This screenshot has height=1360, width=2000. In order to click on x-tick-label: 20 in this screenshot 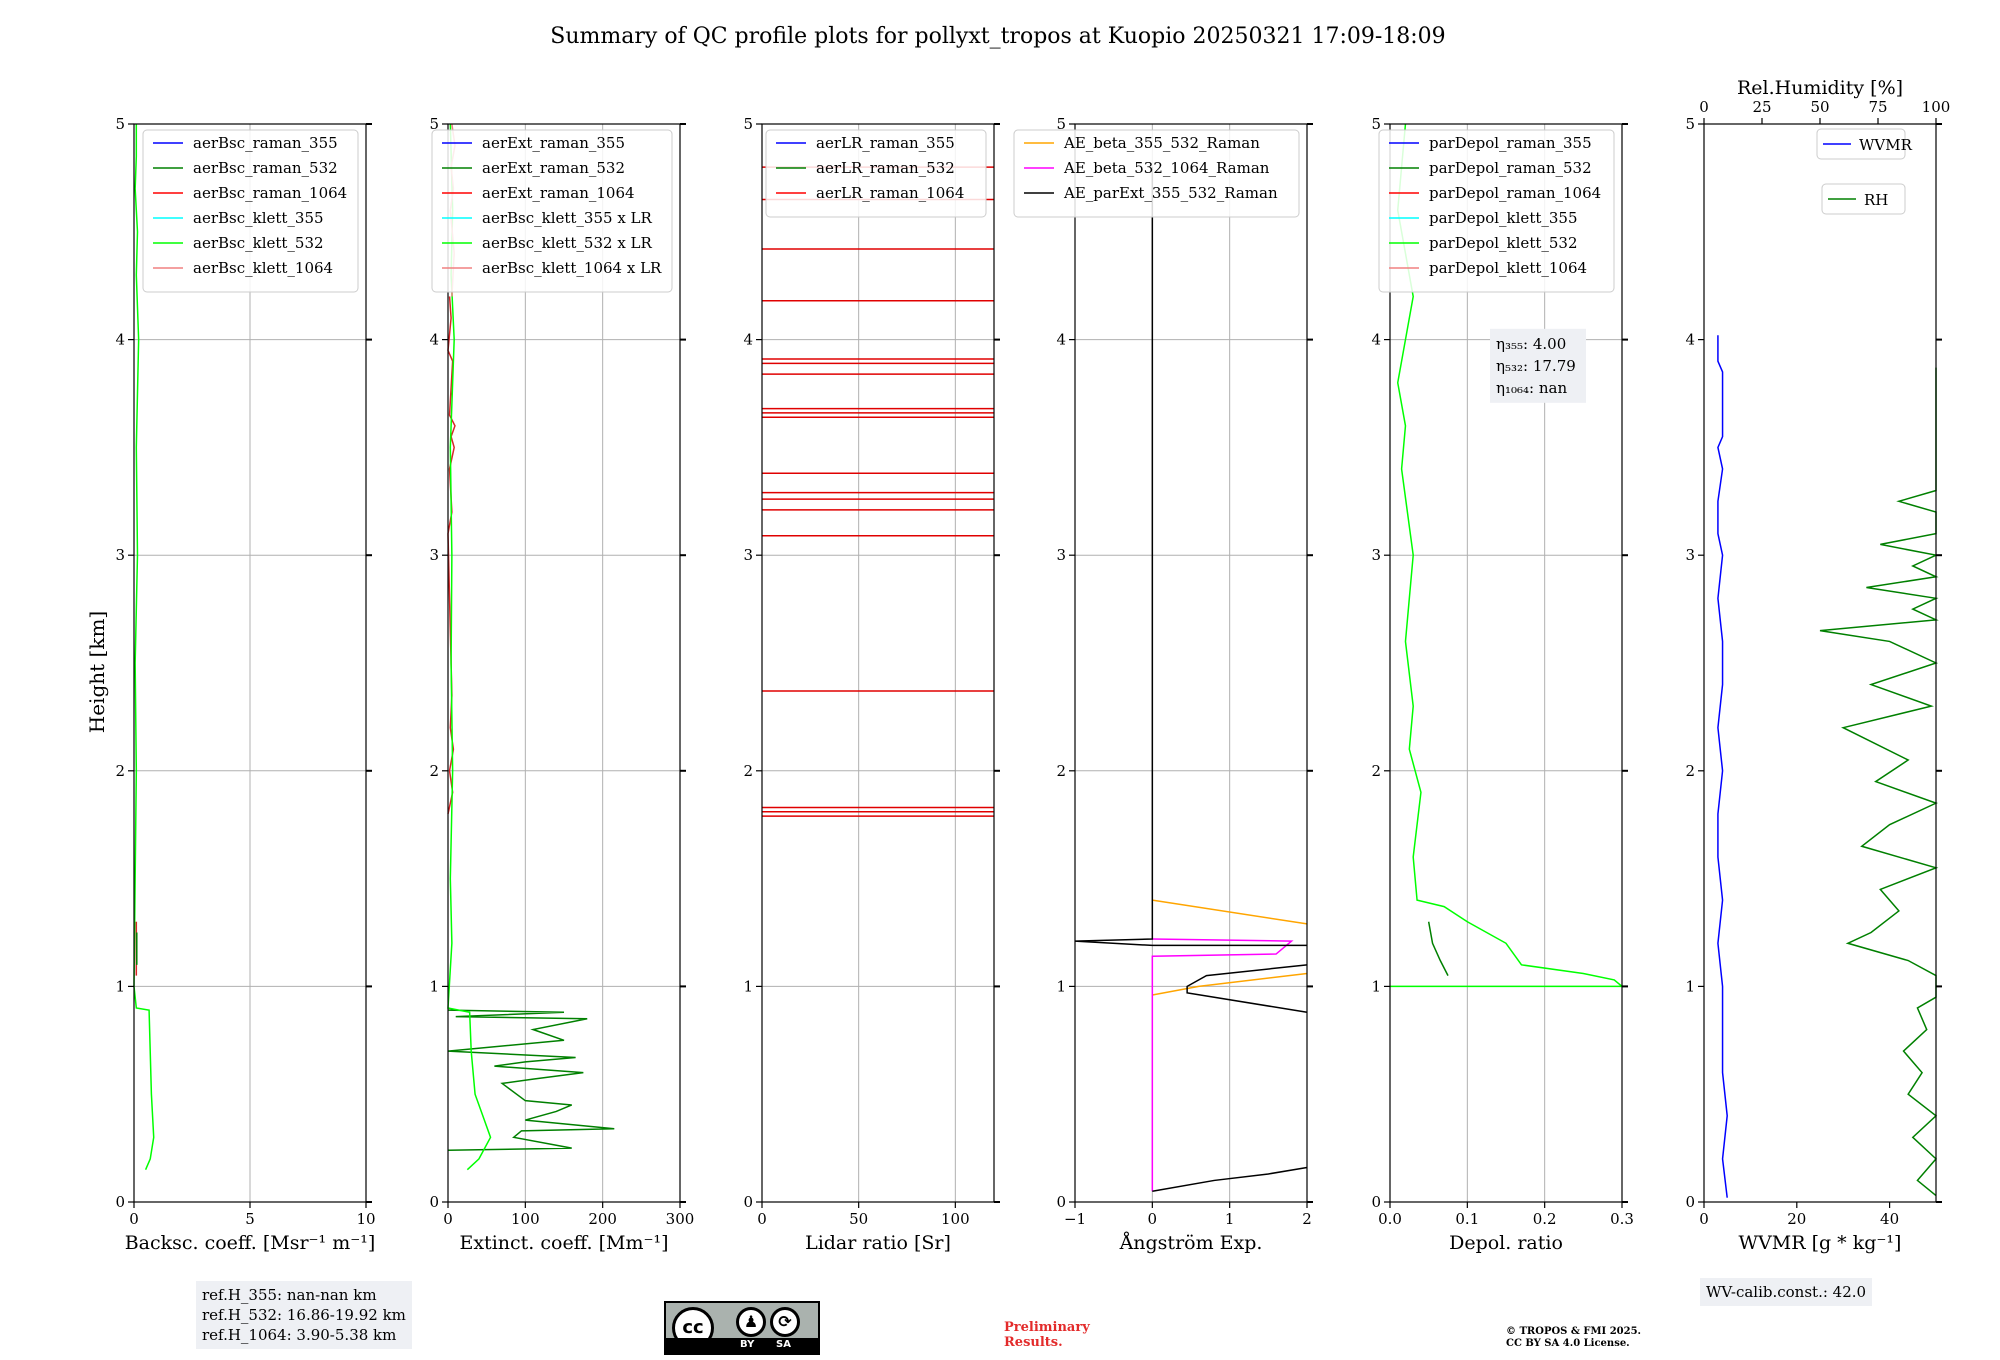, I will do `click(1796, 1219)`.